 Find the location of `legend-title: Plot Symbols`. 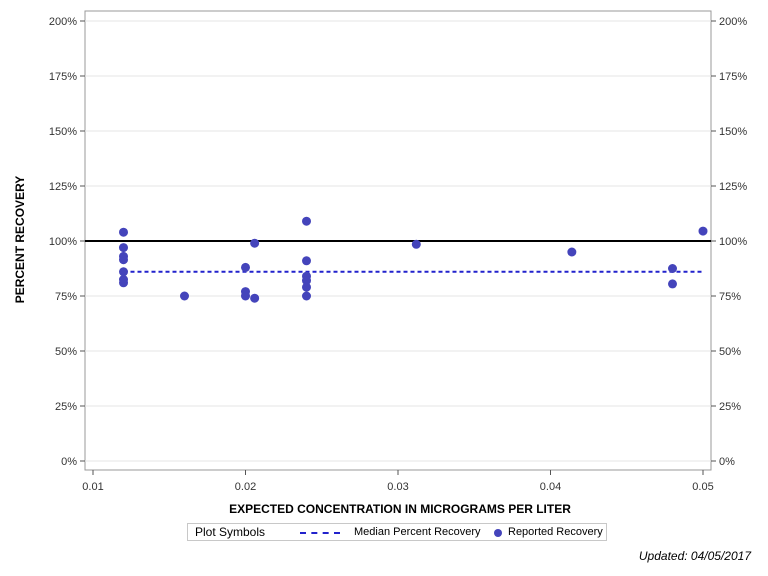

legend-title: Plot Symbols is located at coordinates (230, 532).